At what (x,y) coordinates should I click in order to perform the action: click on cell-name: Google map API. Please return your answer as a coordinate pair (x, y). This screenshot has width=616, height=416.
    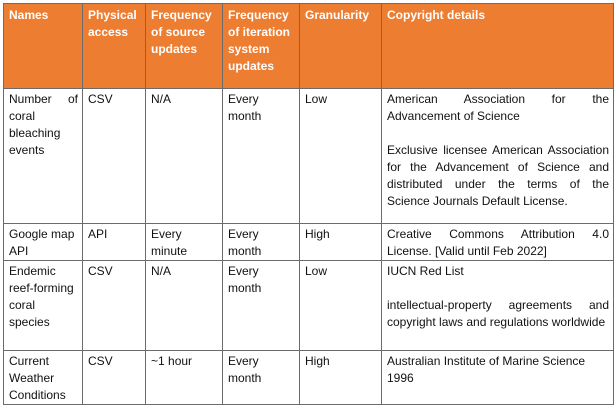
    Looking at the image, I should click on (43, 242).